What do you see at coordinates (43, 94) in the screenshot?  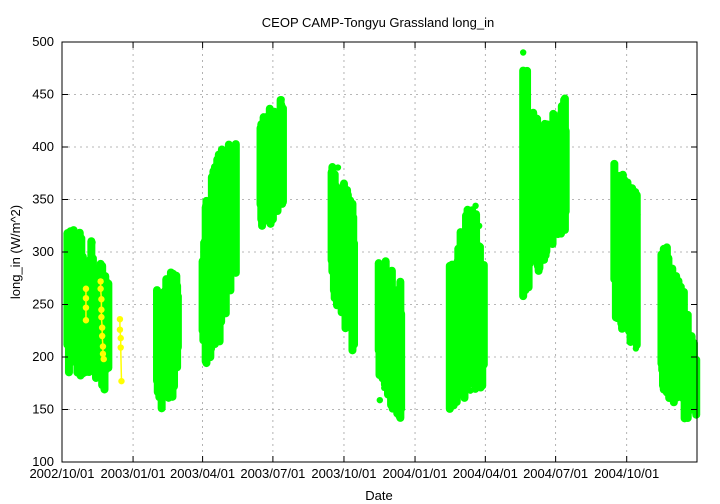 I see `y-tick-label: 450` at bounding box center [43, 94].